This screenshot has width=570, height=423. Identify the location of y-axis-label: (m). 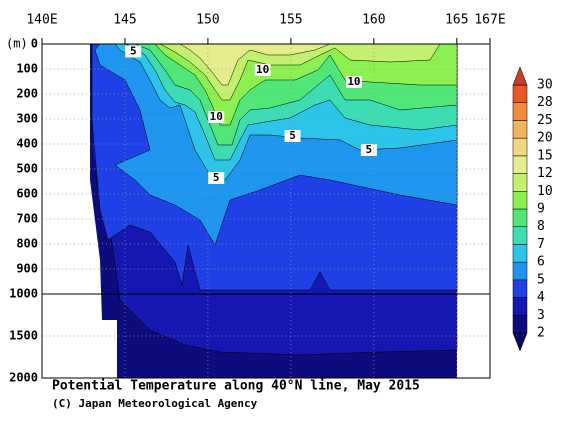
(17, 44).